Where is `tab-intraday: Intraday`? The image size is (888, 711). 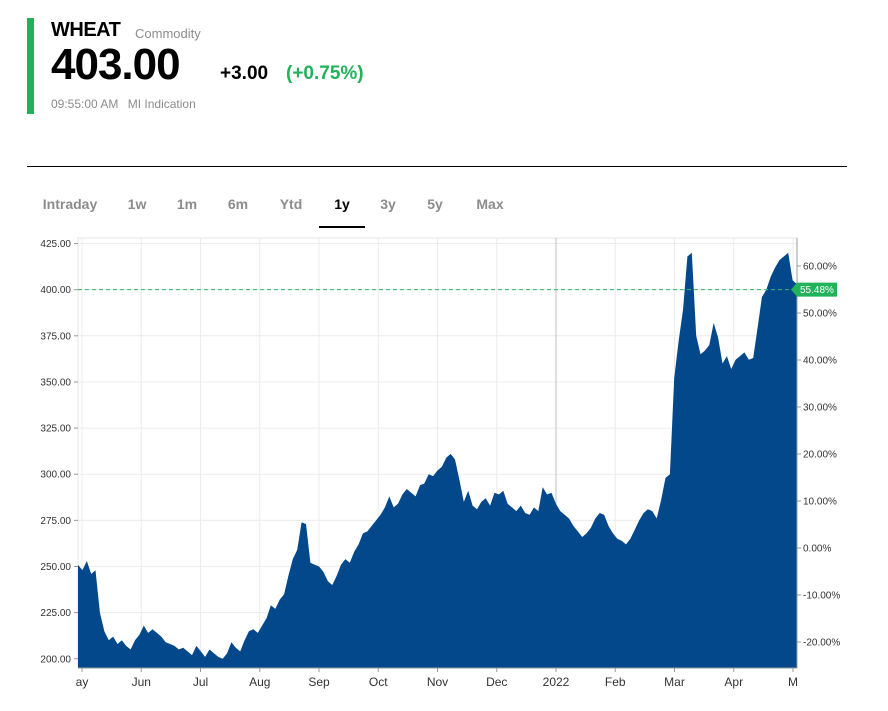
tab-intraday: Intraday is located at coordinates (70, 204).